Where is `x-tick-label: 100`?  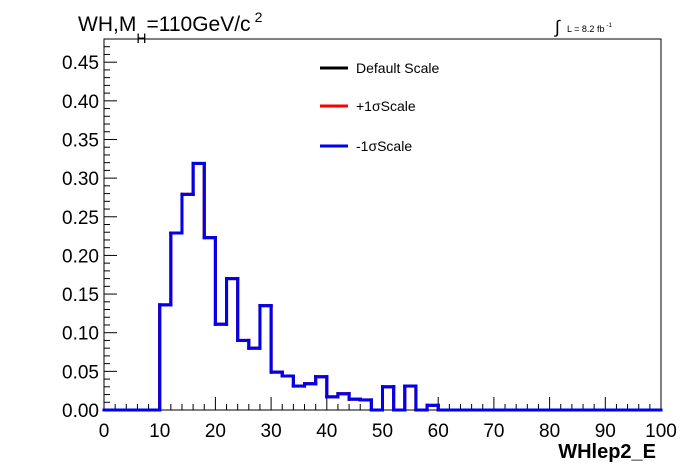 x-tick-label: 100 is located at coordinates (661, 431).